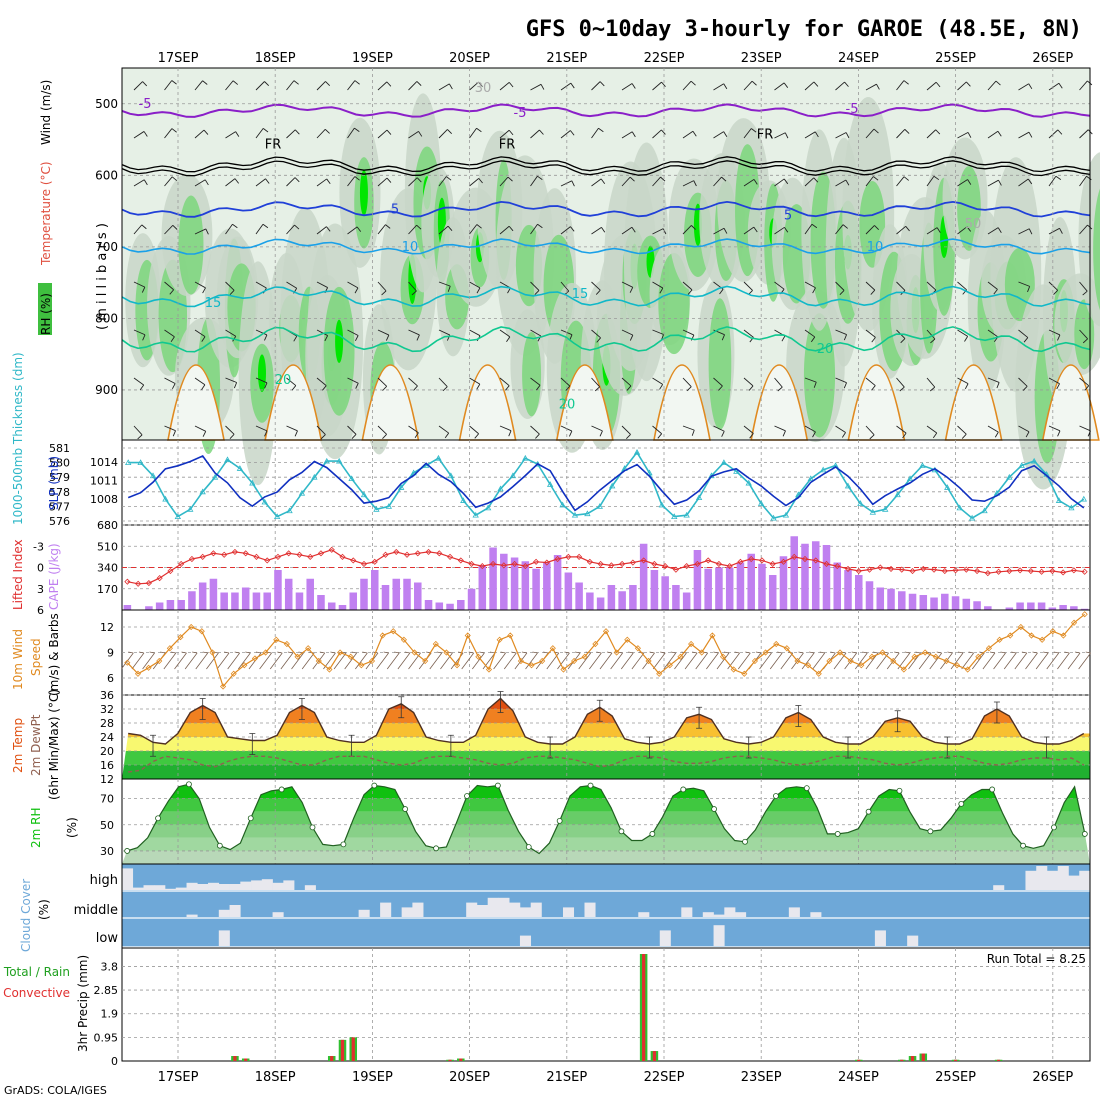 The image size is (1100, 1100). Describe the element at coordinates (59, 477) in the screenshot. I see `thickness-tick-label: 579` at that location.